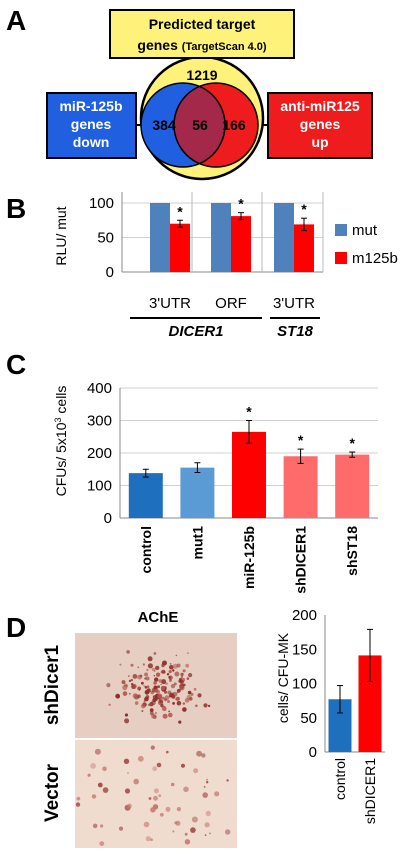  I want to click on chart-c-xtick-3: shDICER1, so click(301, 560).